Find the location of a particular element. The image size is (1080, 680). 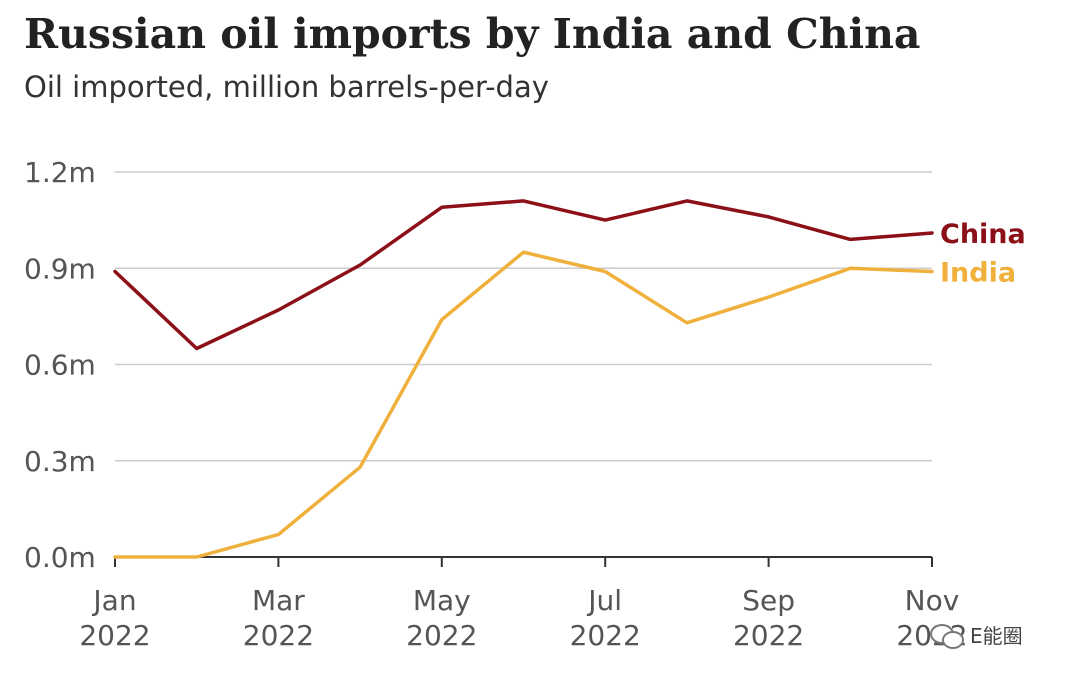

x-tick-label-month: Jul is located at coordinates (604, 600).